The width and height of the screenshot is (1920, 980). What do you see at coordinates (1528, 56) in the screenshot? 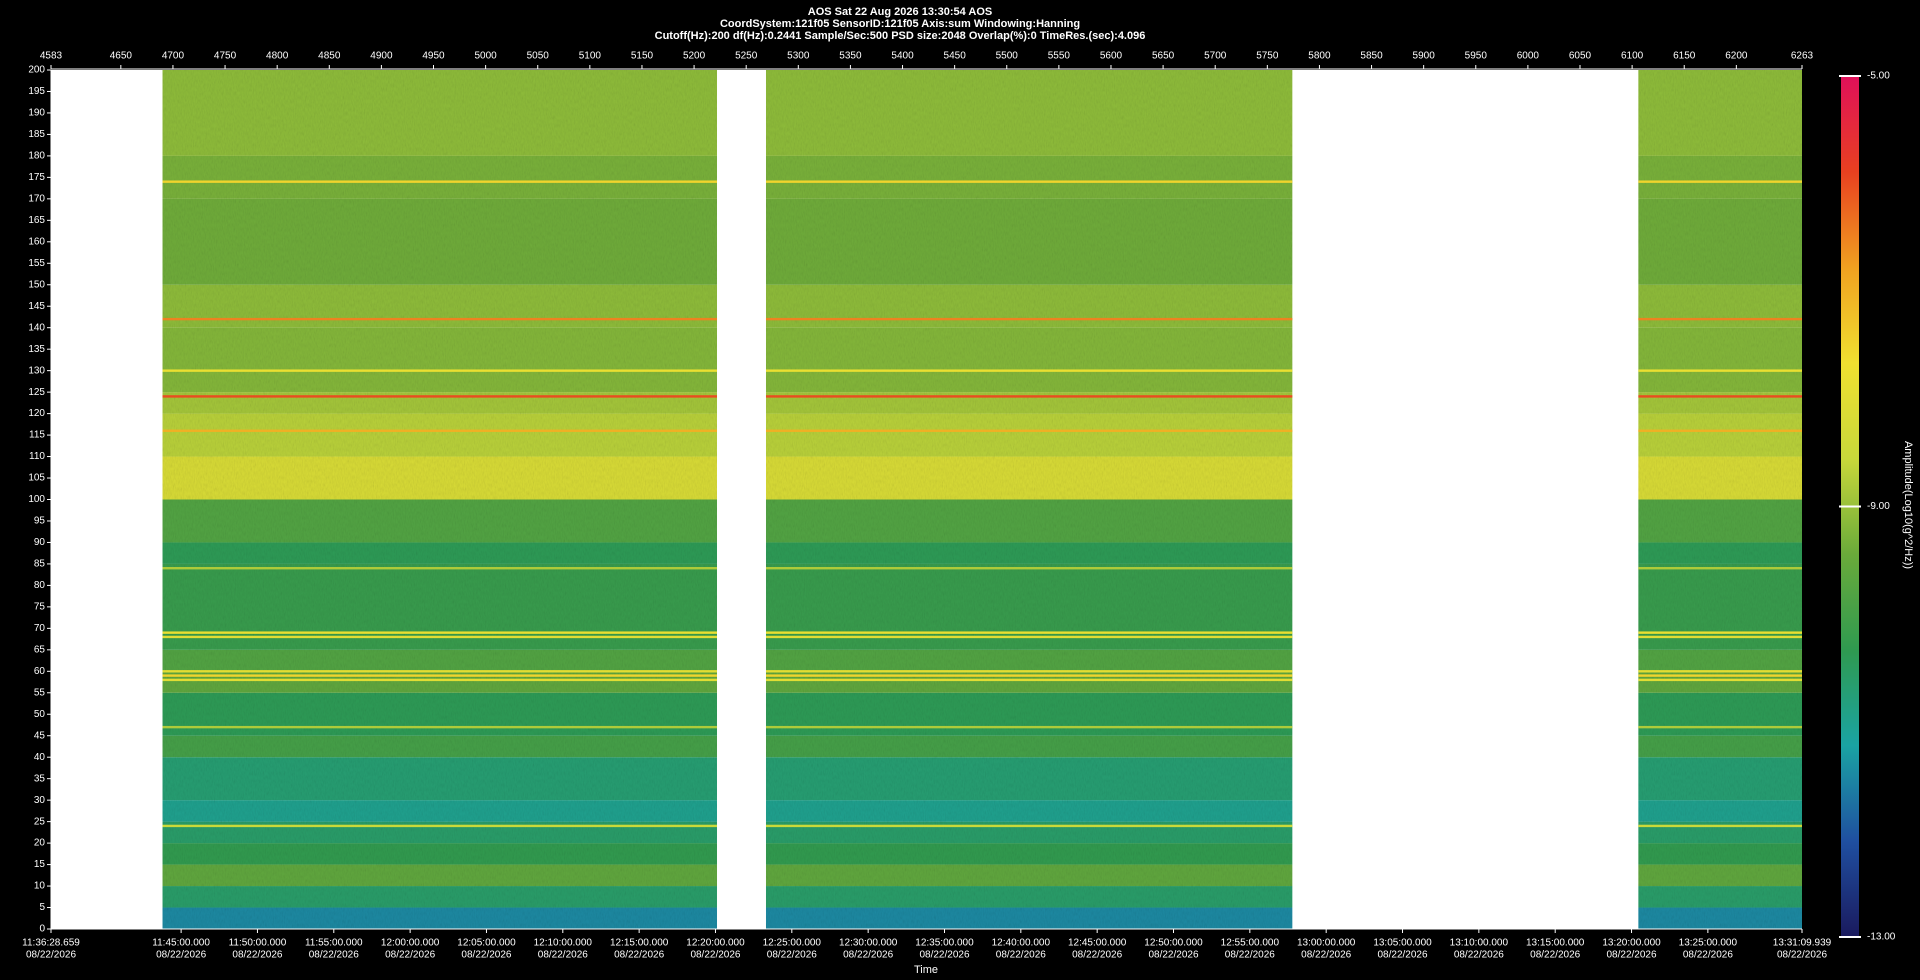
I see `x-tick-label: 6000` at bounding box center [1528, 56].